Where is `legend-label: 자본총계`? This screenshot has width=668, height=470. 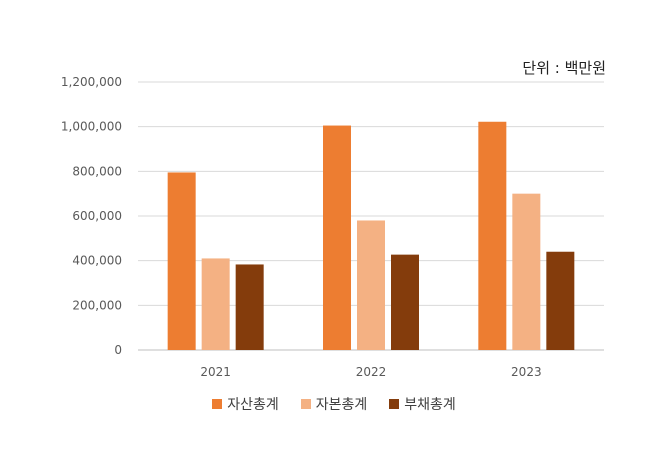
legend-label: 자본총계 is located at coordinates (341, 405).